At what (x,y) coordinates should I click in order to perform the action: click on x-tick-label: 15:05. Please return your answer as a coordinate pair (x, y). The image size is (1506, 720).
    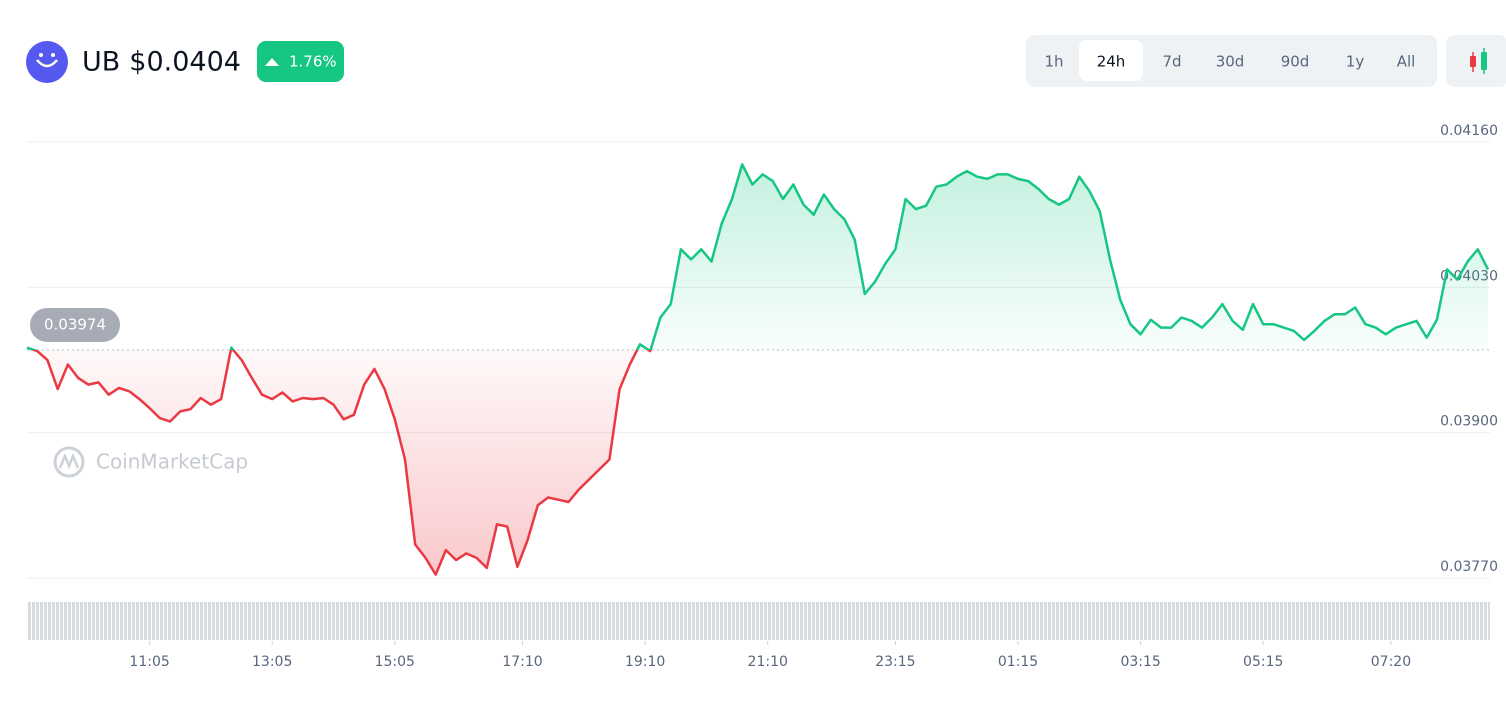
    Looking at the image, I should click on (395, 662).